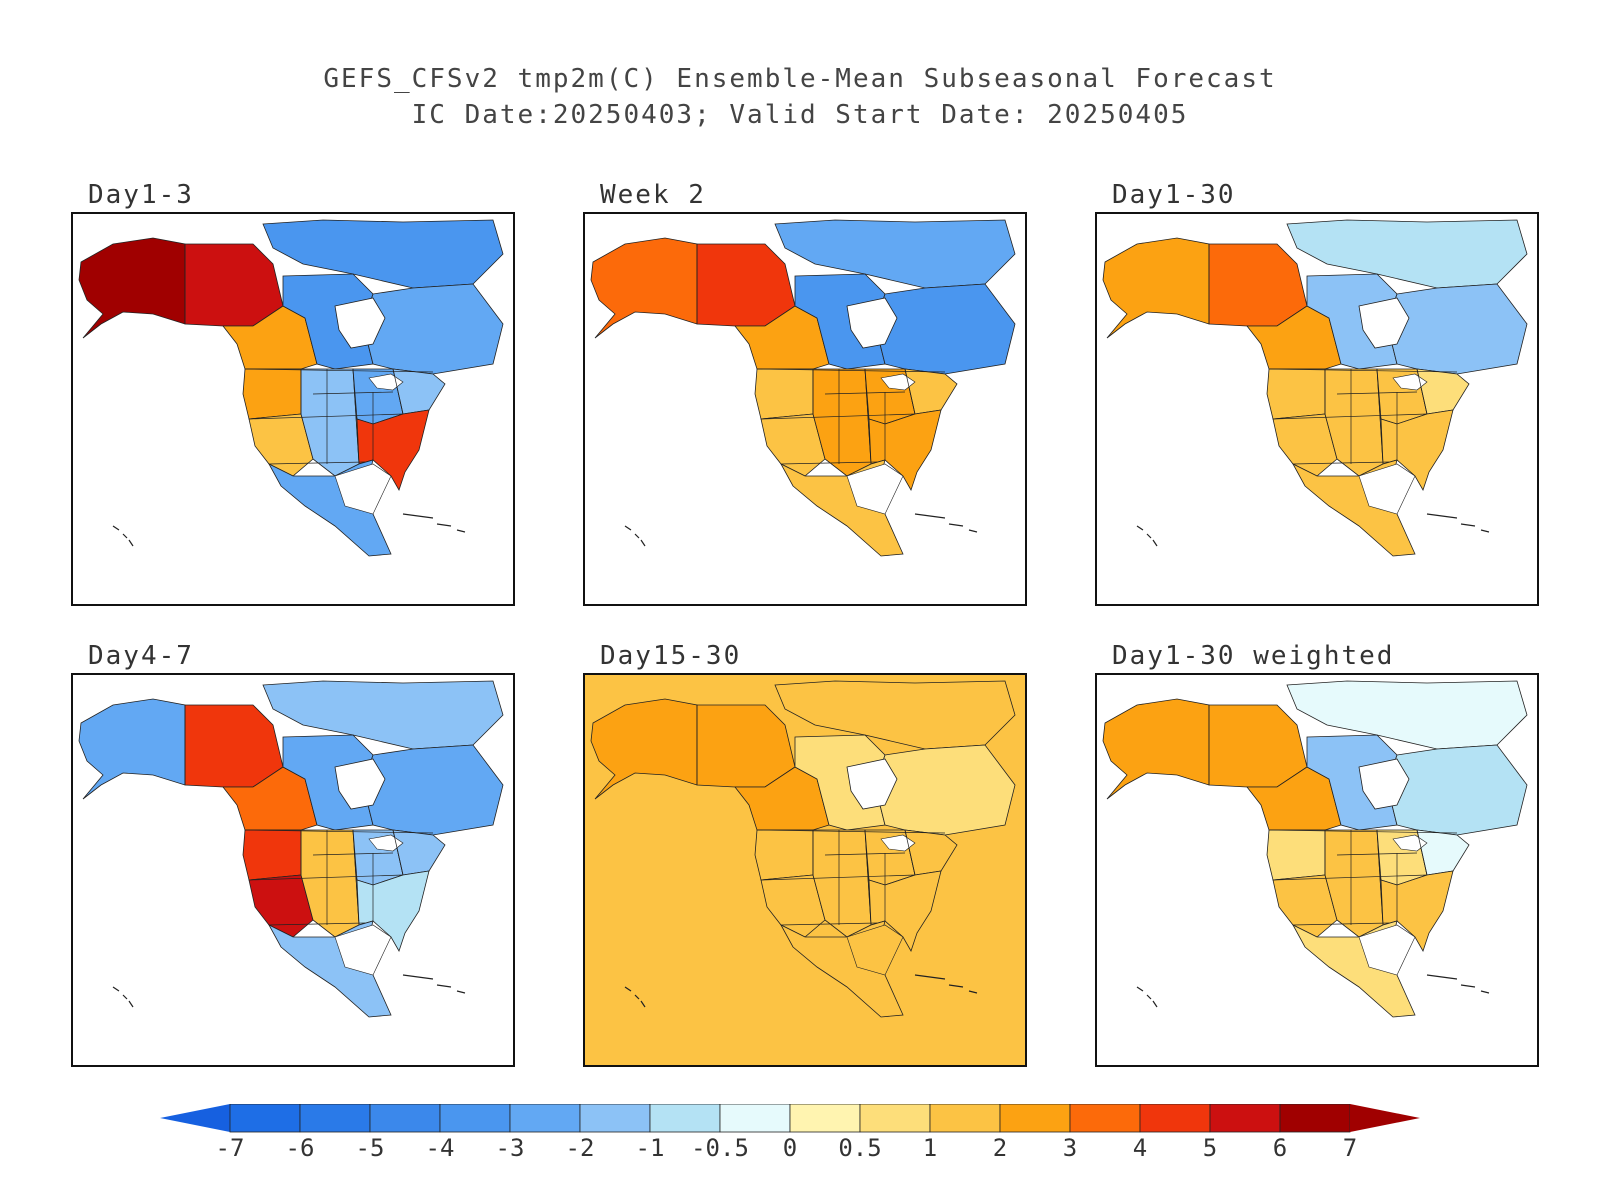 The image size is (1600, 1200). What do you see at coordinates (805, 409) in the screenshot?
I see `map-panel-week2` at bounding box center [805, 409].